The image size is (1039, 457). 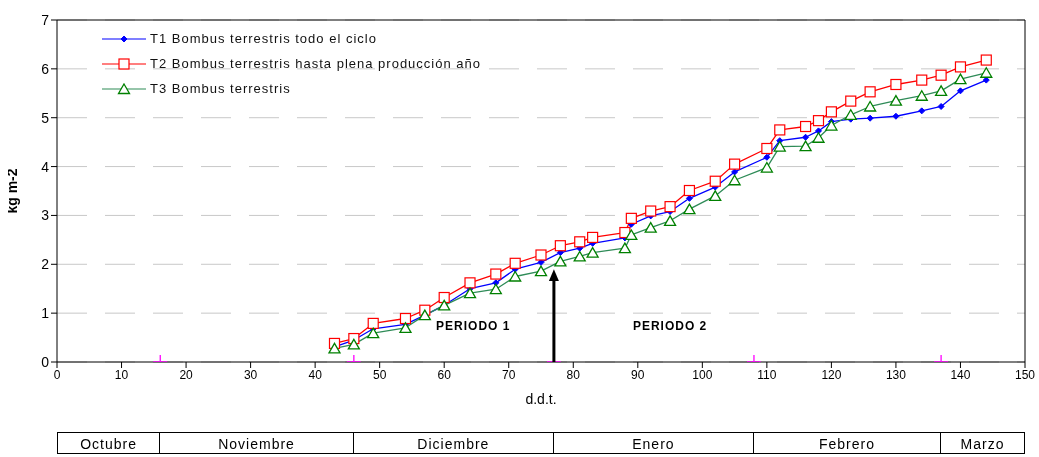 What do you see at coordinates (523, 443) in the screenshot?
I see `month-table: Octubre Noviembre Diciembre Enero Febrero Marzo` at bounding box center [523, 443].